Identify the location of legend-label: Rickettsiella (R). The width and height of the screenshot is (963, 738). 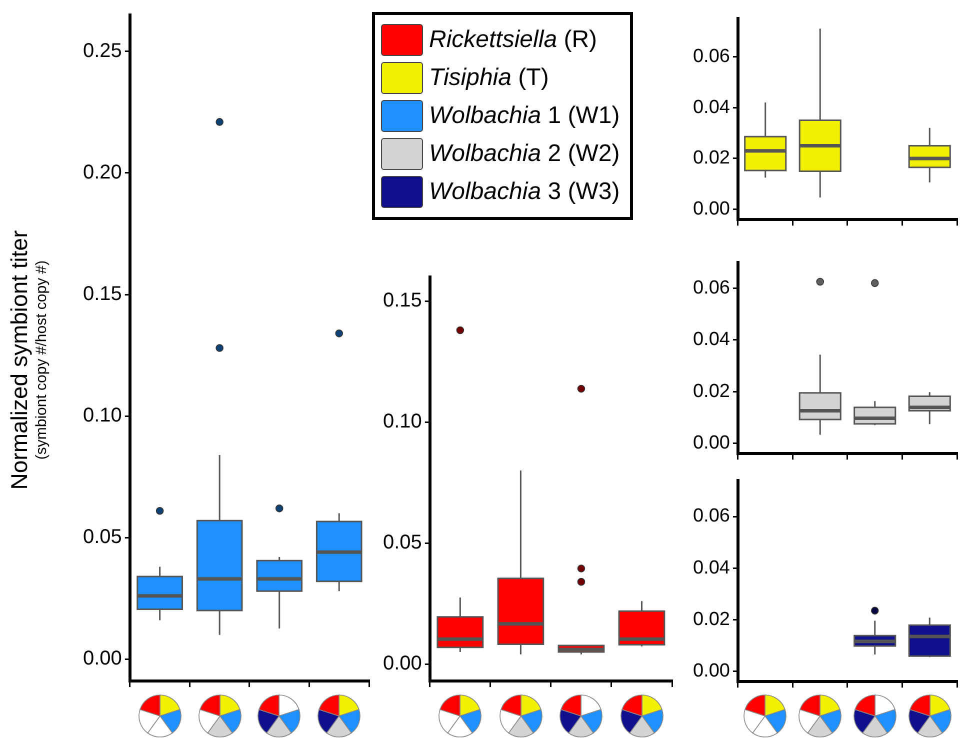
(513, 40).